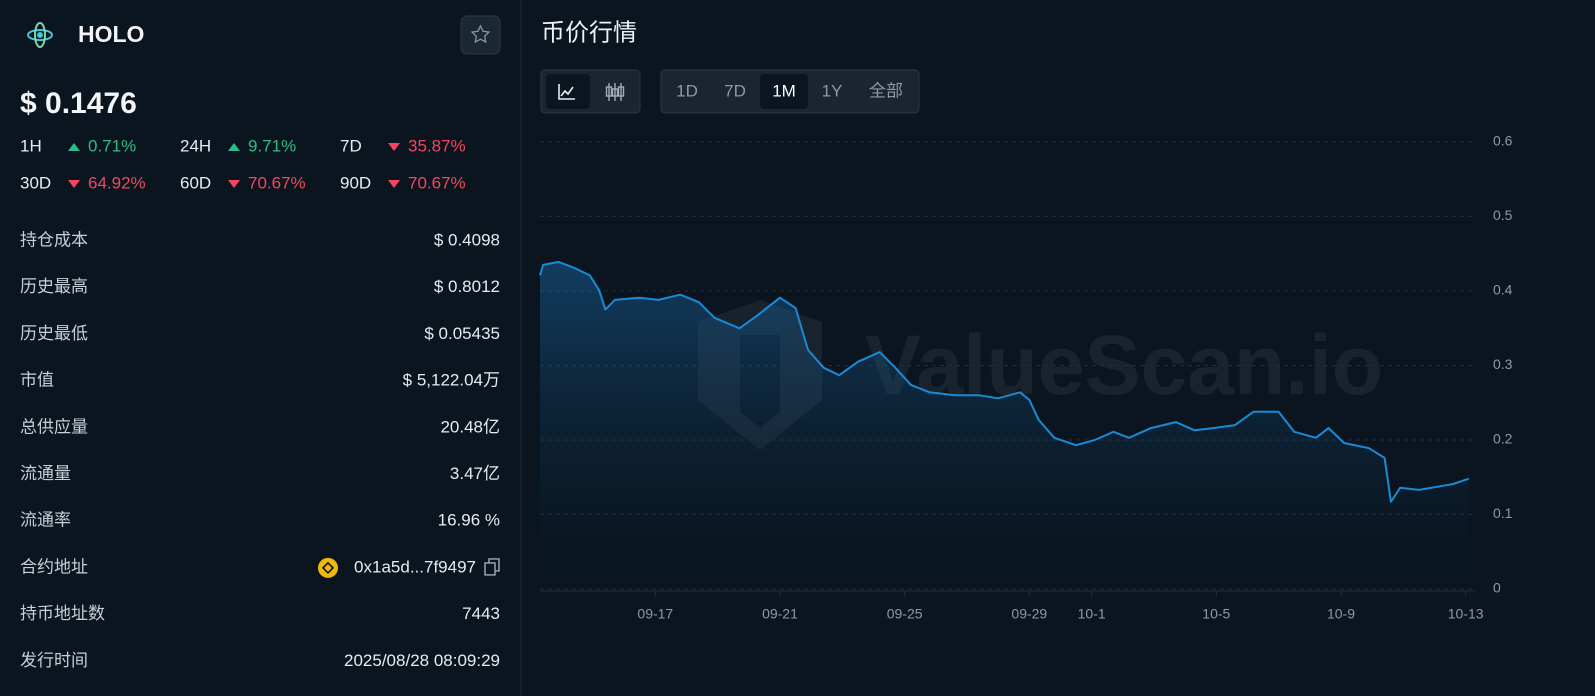 This screenshot has width=1595, height=696. Describe the element at coordinates (735, 90) in the screenshot. I see `range-button: 7D` at that location.